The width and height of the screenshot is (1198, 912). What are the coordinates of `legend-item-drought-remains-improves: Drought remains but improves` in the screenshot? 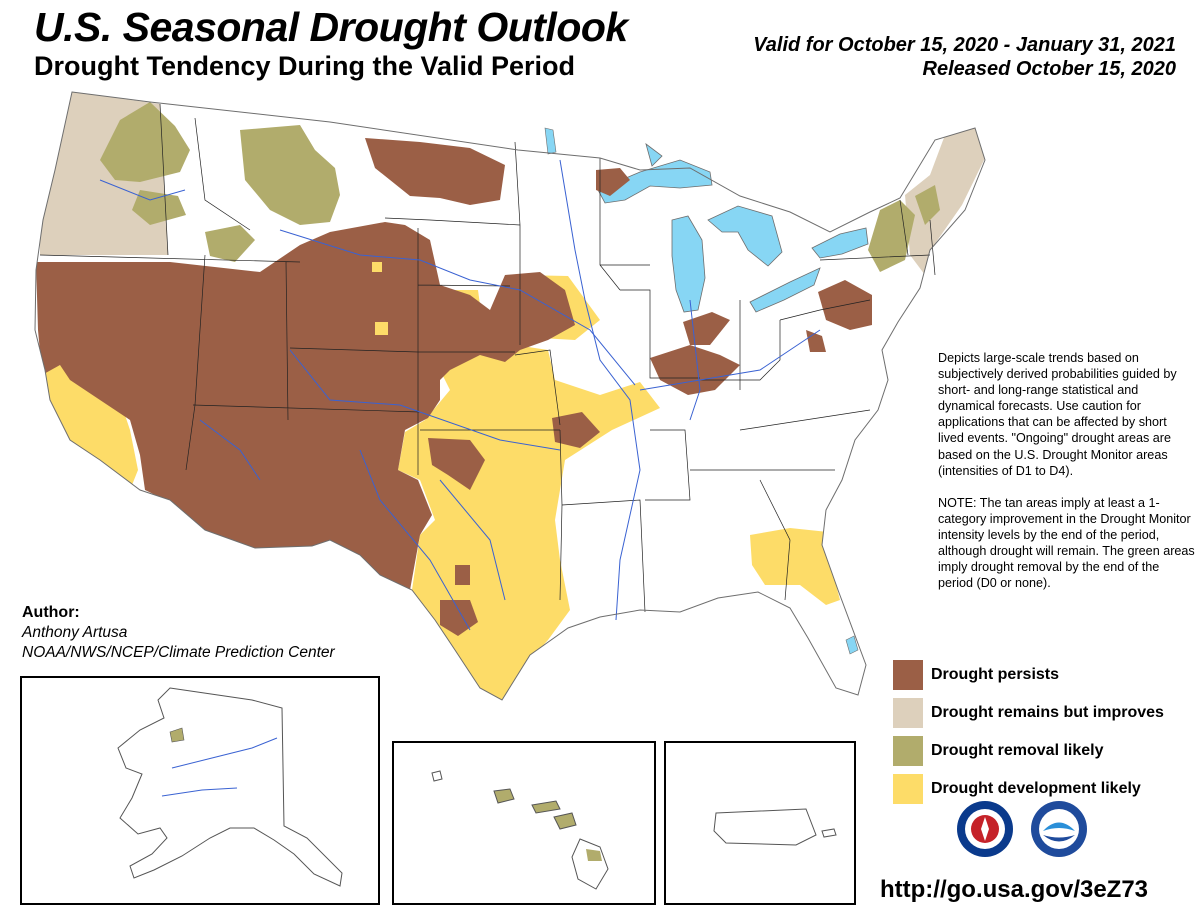 It's located at (1028, 713).